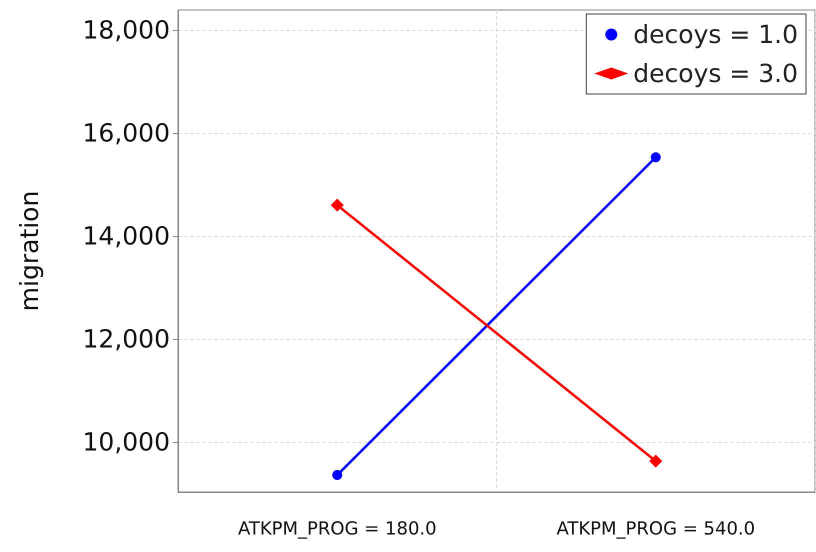  I want to click on y-tick-label: 12,000, so click(126, 339).